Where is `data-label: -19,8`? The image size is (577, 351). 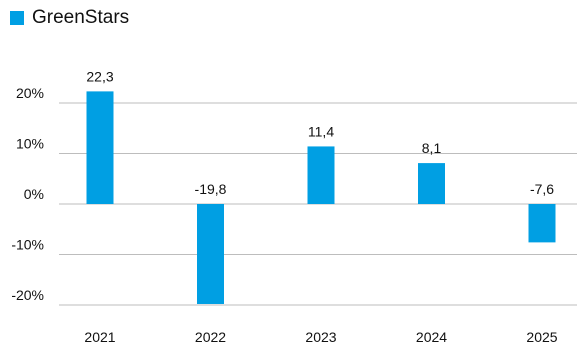 data-label: -19,8 is located at coordinates (211, 189).